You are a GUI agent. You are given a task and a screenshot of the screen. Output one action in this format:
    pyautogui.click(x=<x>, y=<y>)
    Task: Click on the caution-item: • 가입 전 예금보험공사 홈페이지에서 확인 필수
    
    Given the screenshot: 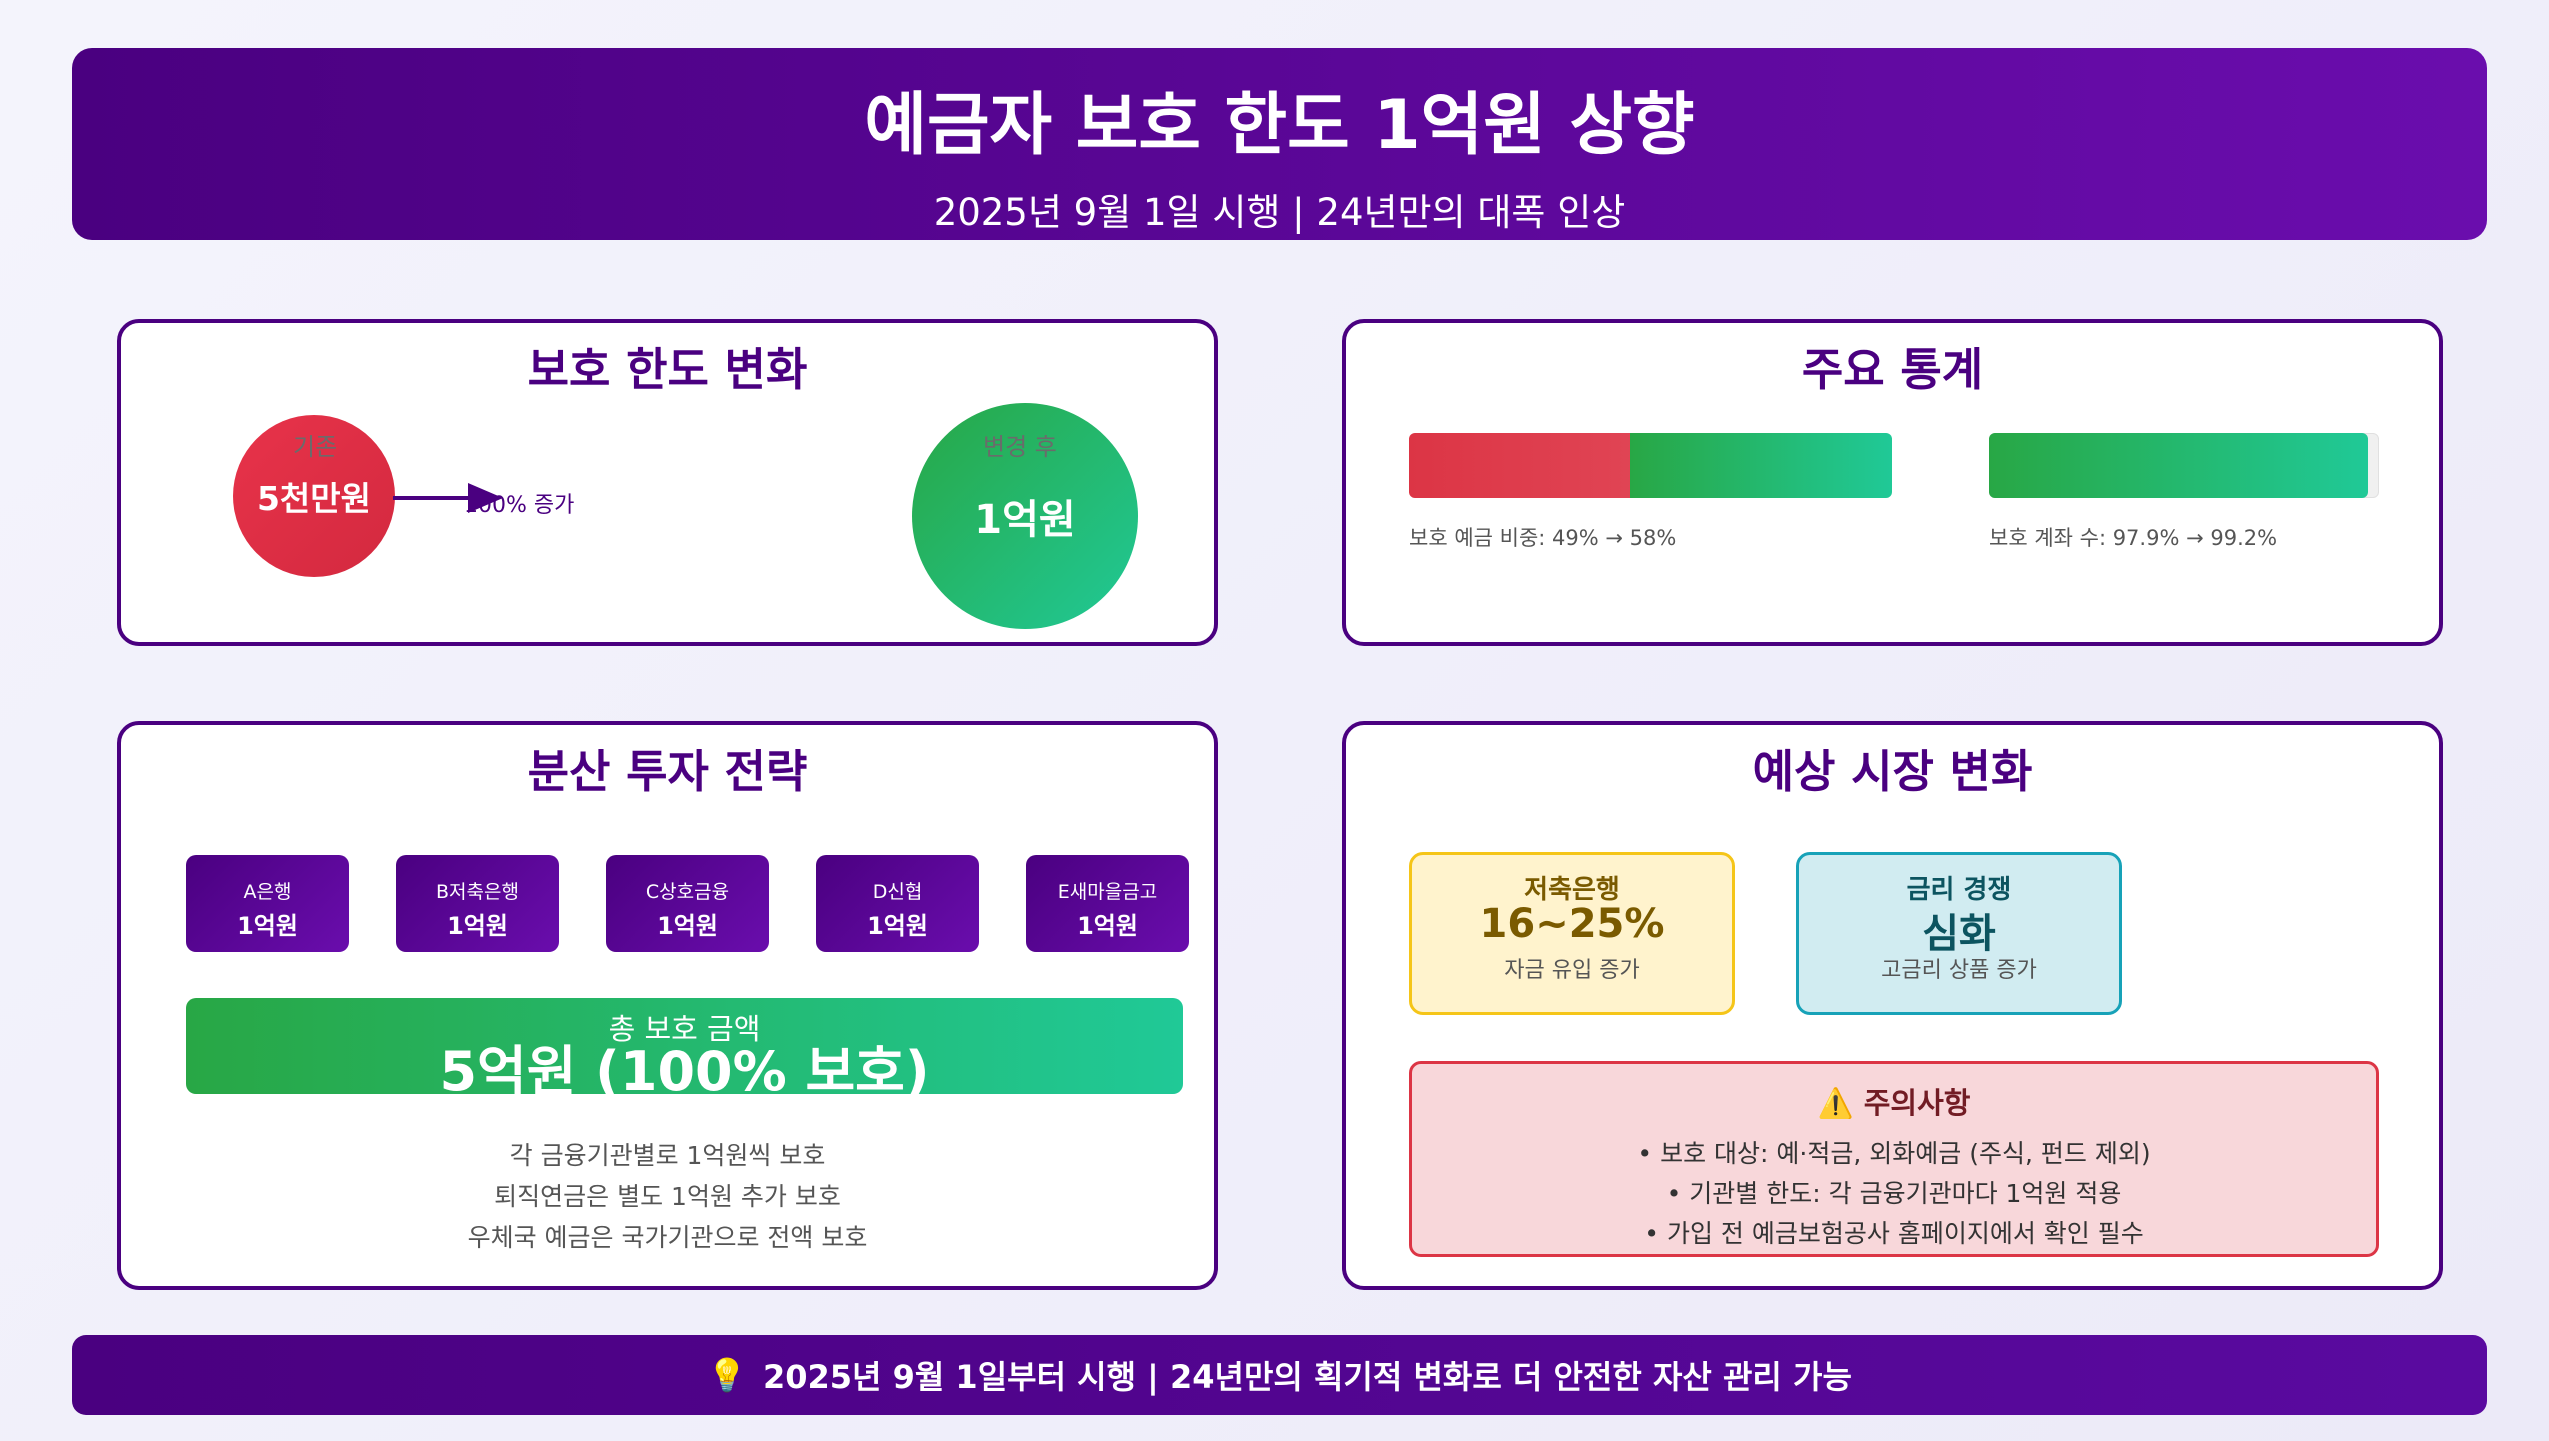 What is the action you would take?
    pyautogui.click(x=1894, y=1233)
    